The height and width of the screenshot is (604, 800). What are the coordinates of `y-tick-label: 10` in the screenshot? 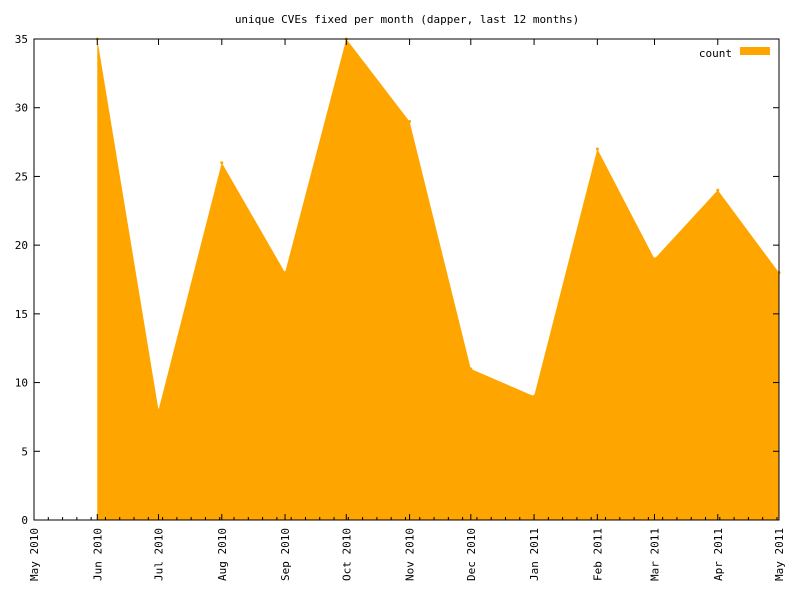 It's located at (21, 383).